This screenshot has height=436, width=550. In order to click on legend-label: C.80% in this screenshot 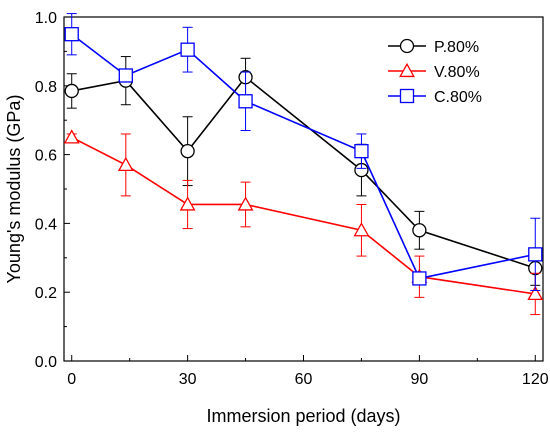, I will do `click(458, 97)`.